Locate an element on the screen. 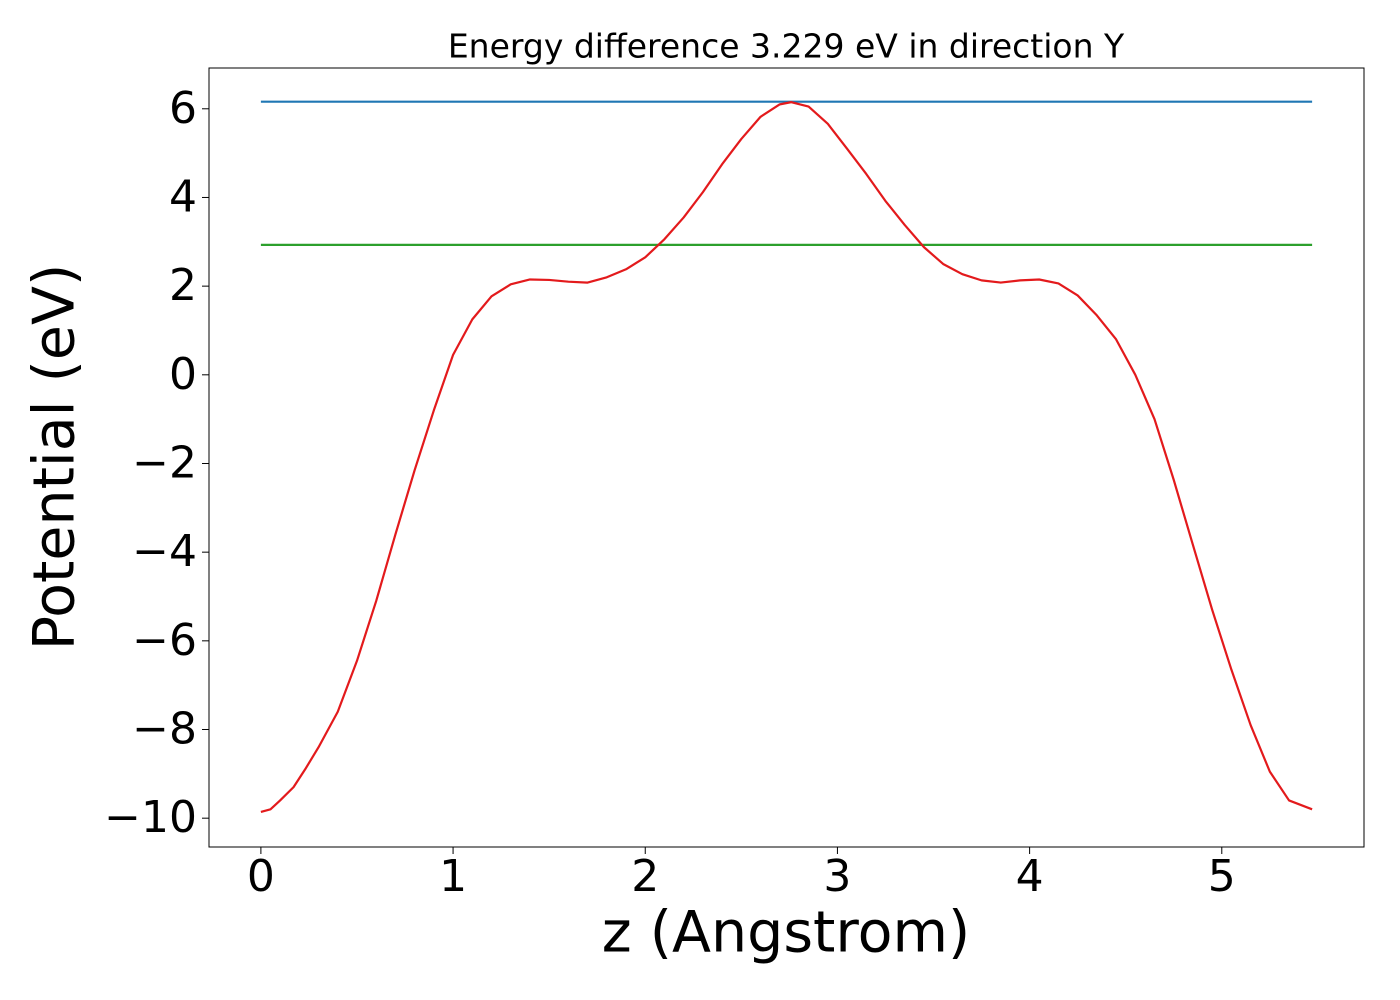  x-tick-label: 1 is located at coordinates (453, 876).